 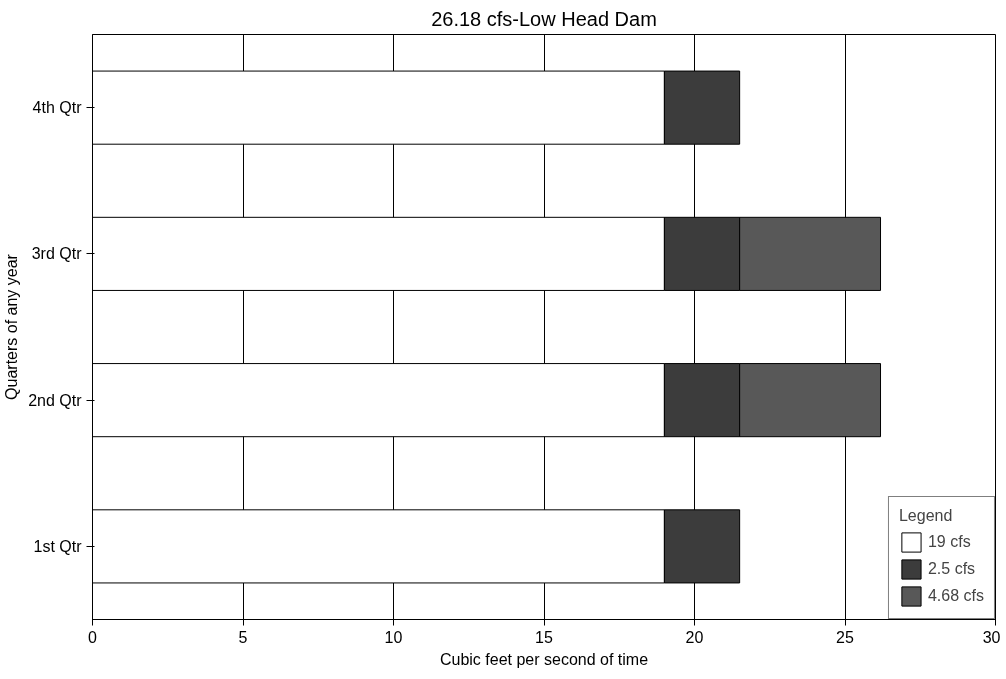 I want to click on x-tick-label: 25, so click(x=845, y=637).